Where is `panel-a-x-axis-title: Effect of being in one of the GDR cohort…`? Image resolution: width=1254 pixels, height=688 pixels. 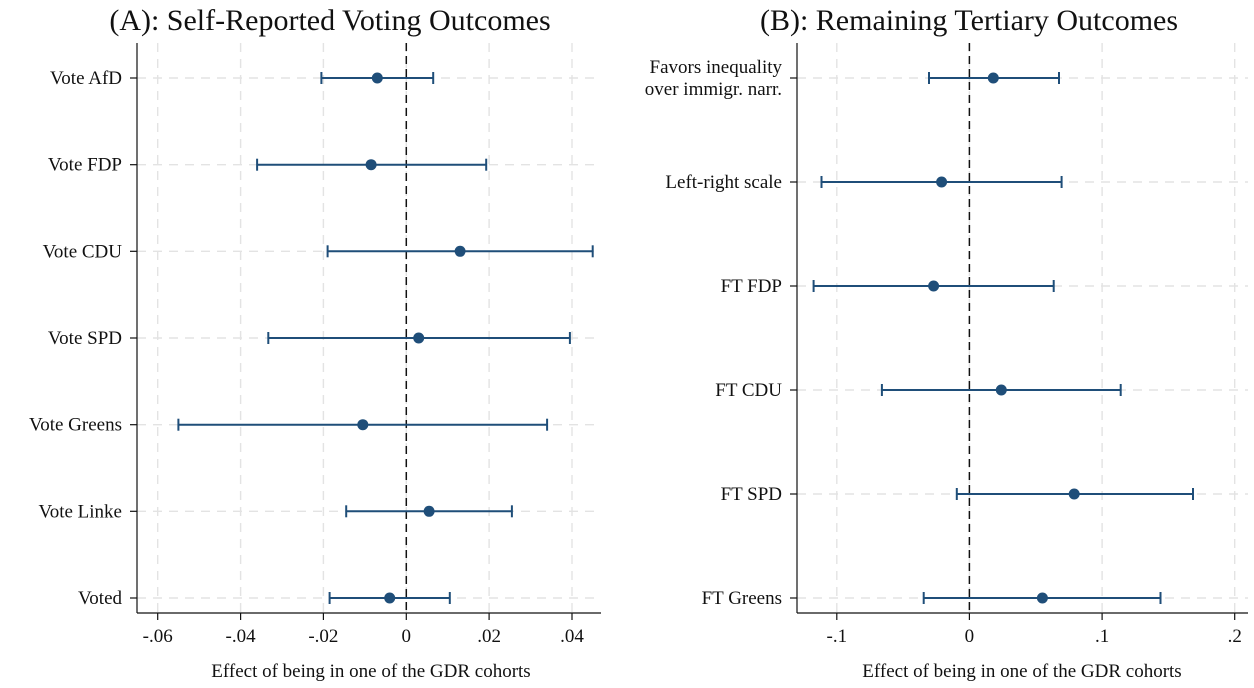 panel-a-x-axis-title: Effect of being in one of the GDR cohort… is located at coordinates (370, 671).